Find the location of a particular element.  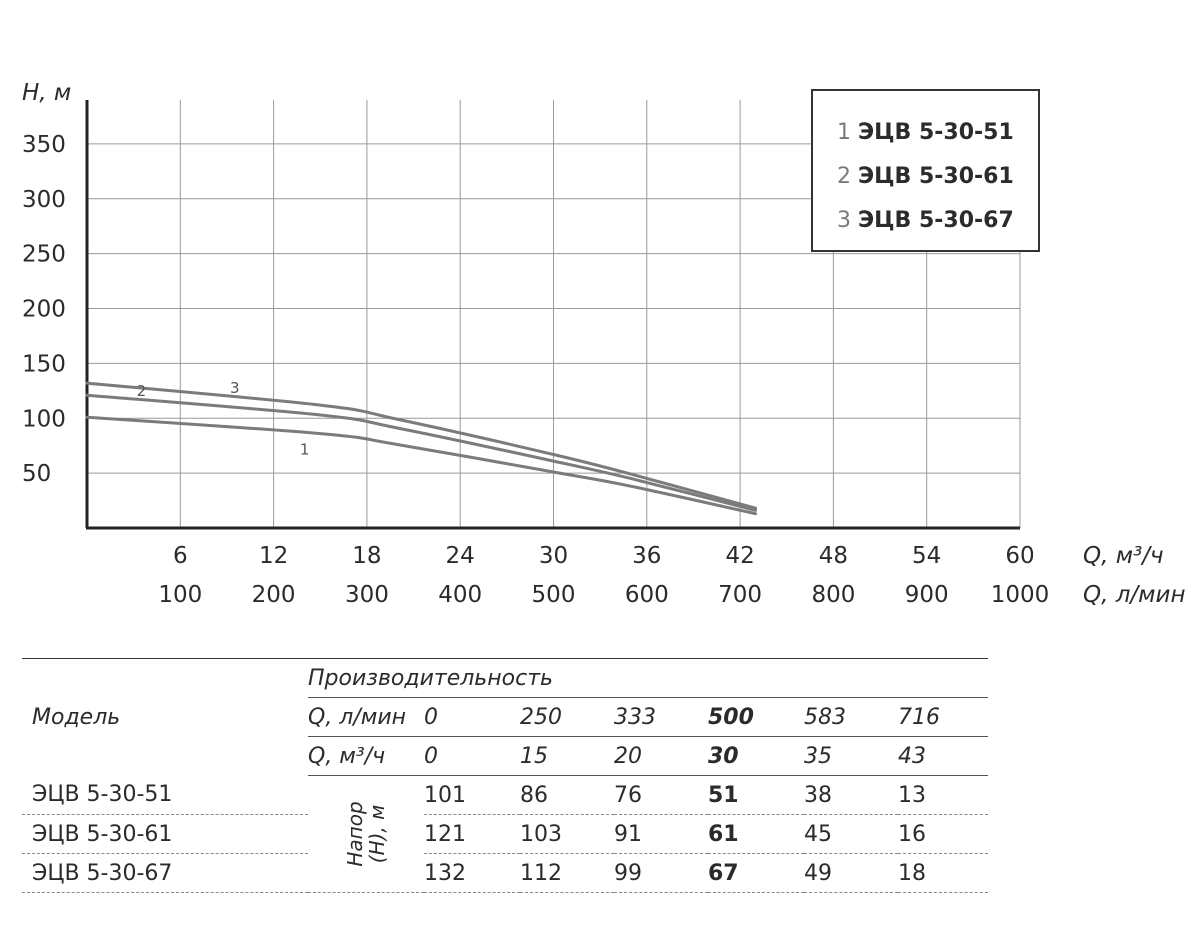

x-tick-labels-m3h: 6 12 18 24 30 36 42 48 54 60 is located at coordinates (604, 556).